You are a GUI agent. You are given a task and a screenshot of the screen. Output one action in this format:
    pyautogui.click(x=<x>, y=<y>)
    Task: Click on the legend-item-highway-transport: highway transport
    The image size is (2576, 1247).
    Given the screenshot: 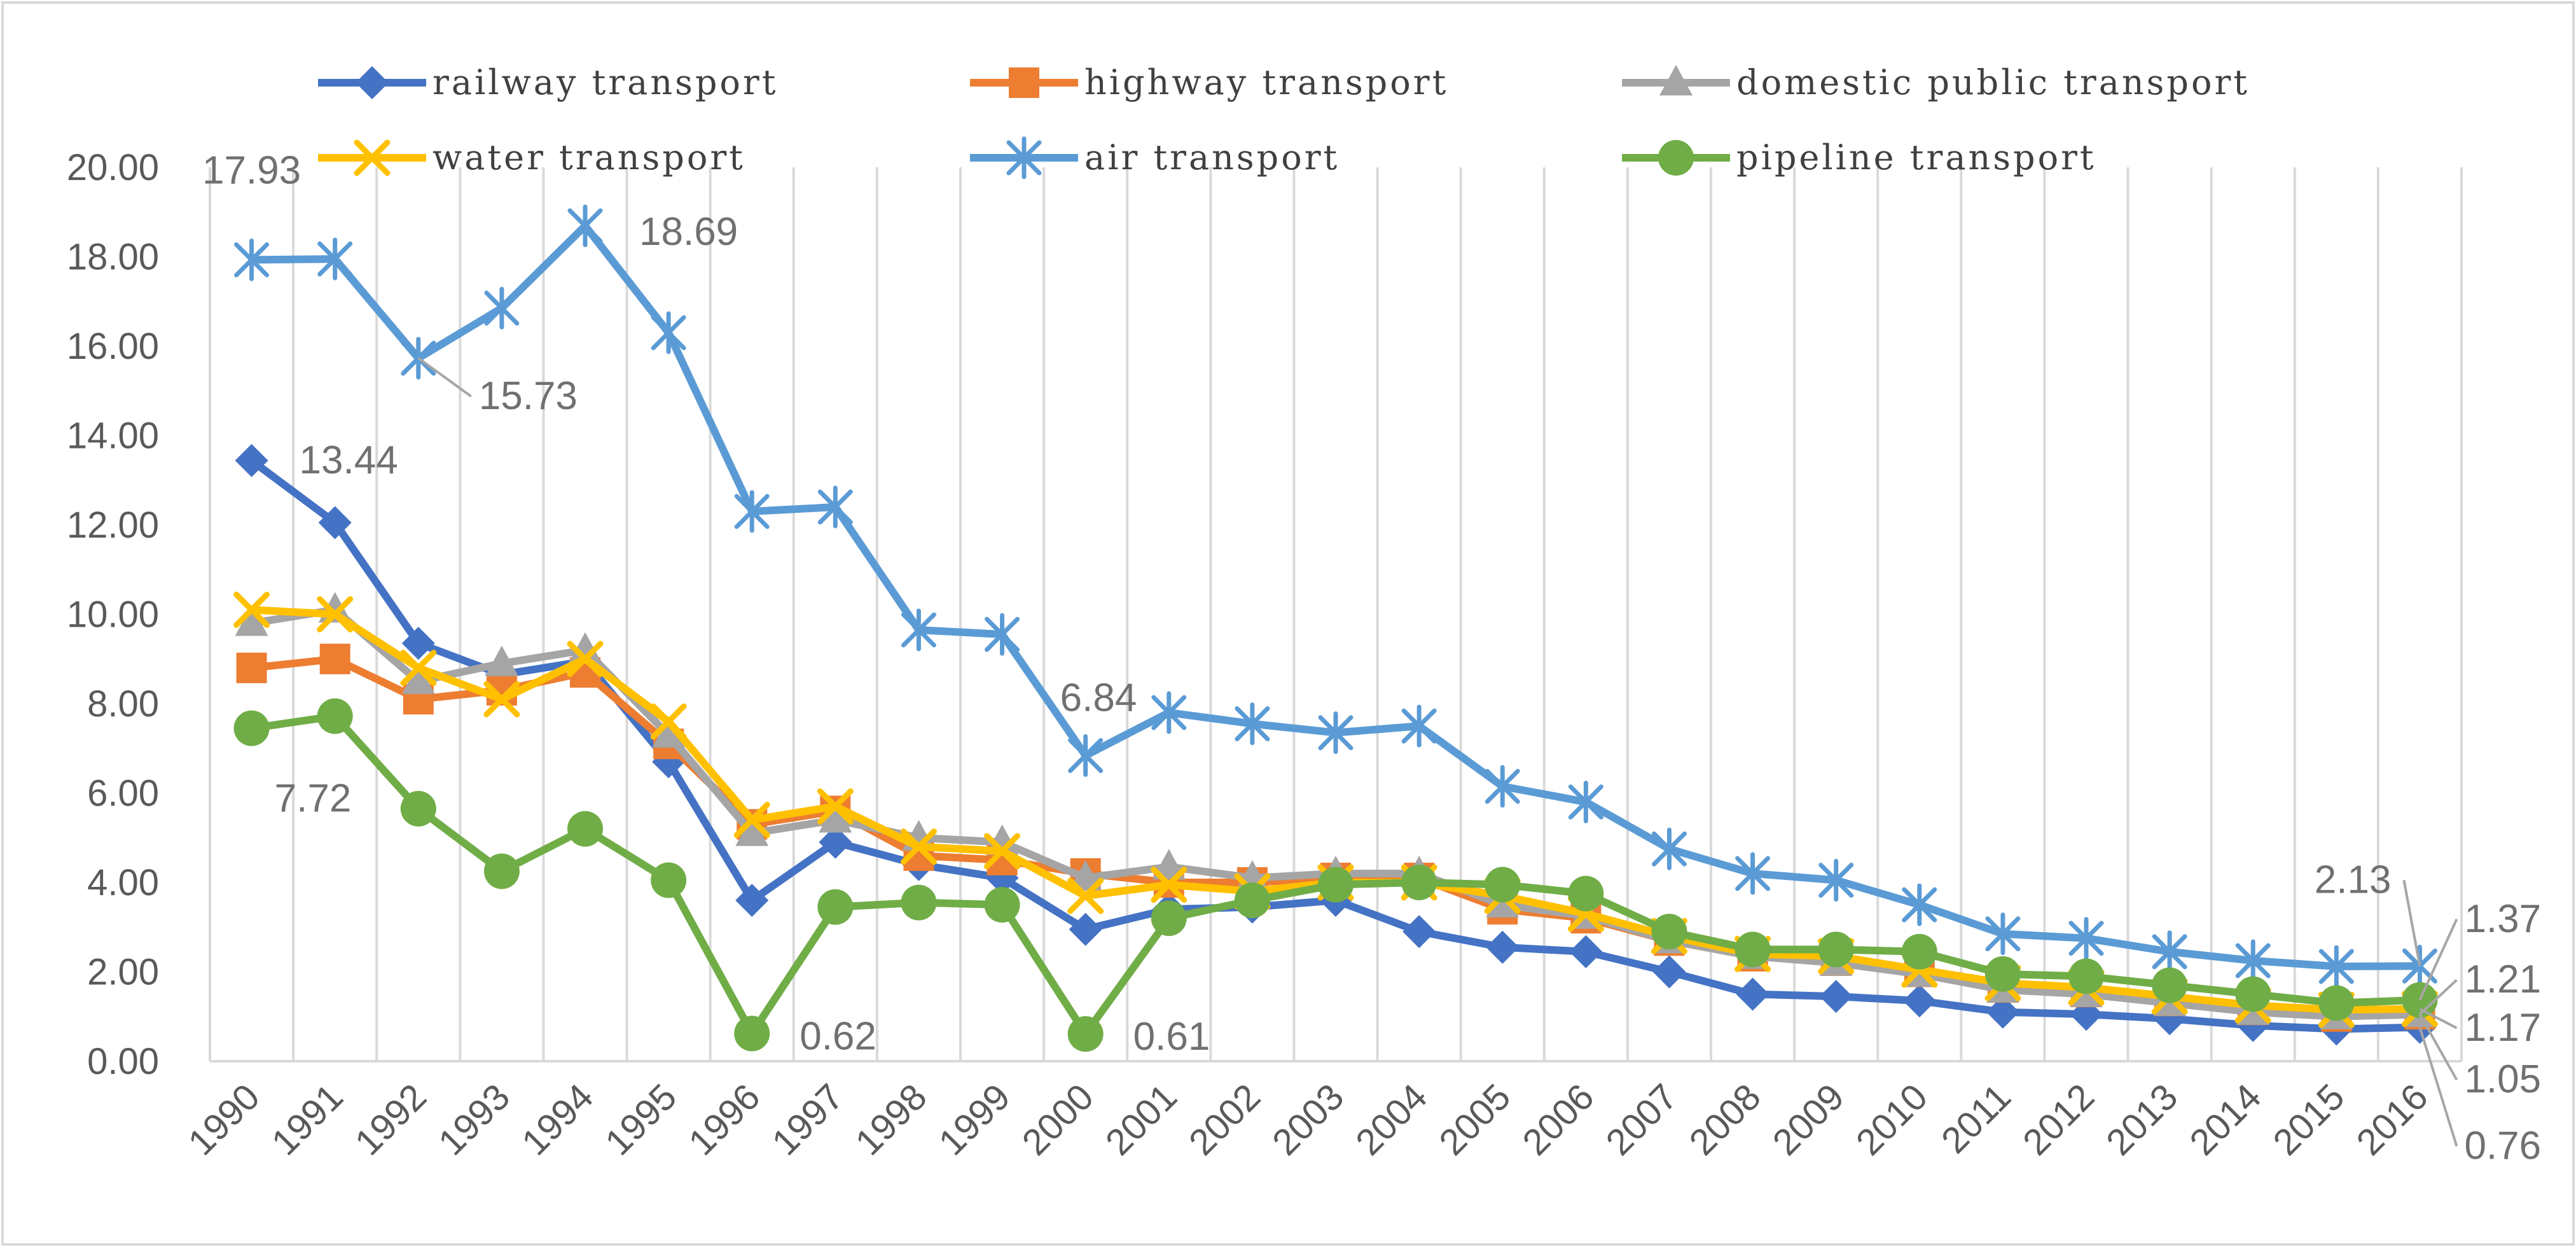 What is the action you would take?
    pyautogui.click(x=1209, y=82)
    